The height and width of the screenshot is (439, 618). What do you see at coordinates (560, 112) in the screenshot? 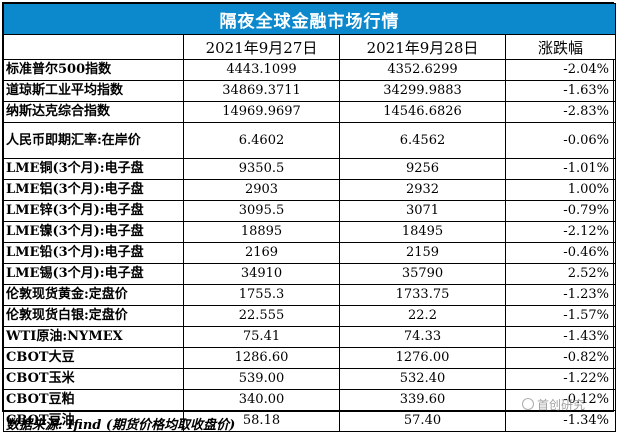
I see `cell-chg: -2.83%` at bounding box center [560, 112].